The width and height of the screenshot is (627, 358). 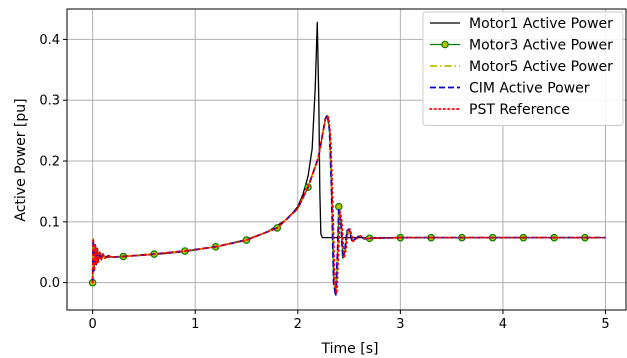 What do you see at coordinates (519, 110) in the screenshot?
I see `legend-label: PST Reference` at bounding box center [519, 110].